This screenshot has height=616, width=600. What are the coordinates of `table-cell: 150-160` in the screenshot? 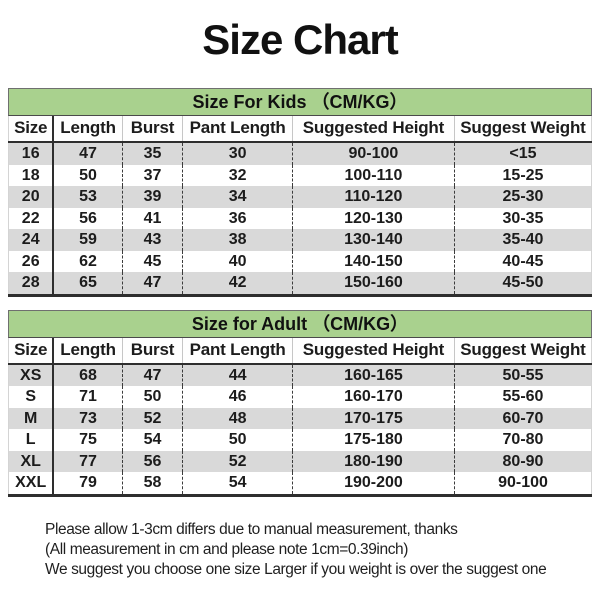 It's located at (373, 283).